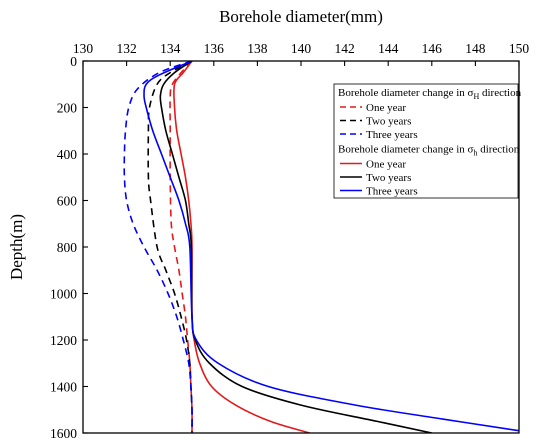  Describe the element at coordinates (67, 154) in the screenshot. I see `y-tick-label: 400` at that location.